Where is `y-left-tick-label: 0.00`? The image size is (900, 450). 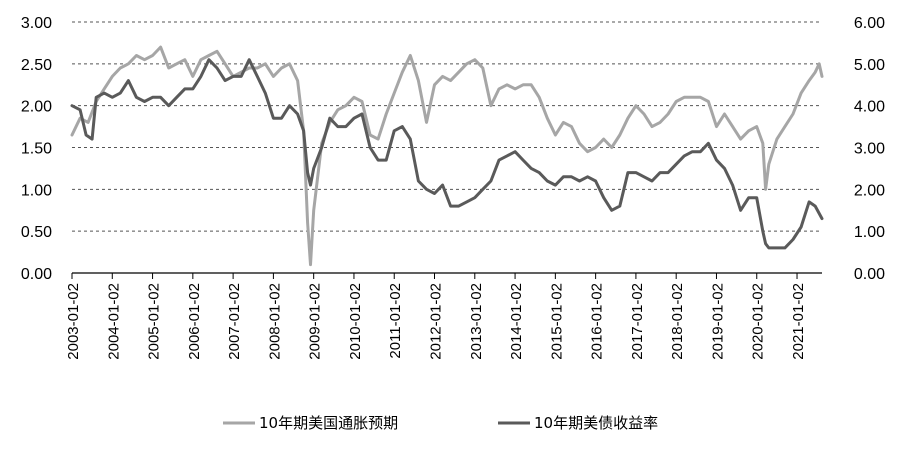 y-left-tick-label: 0.00 is located at coordinates (36, 274).